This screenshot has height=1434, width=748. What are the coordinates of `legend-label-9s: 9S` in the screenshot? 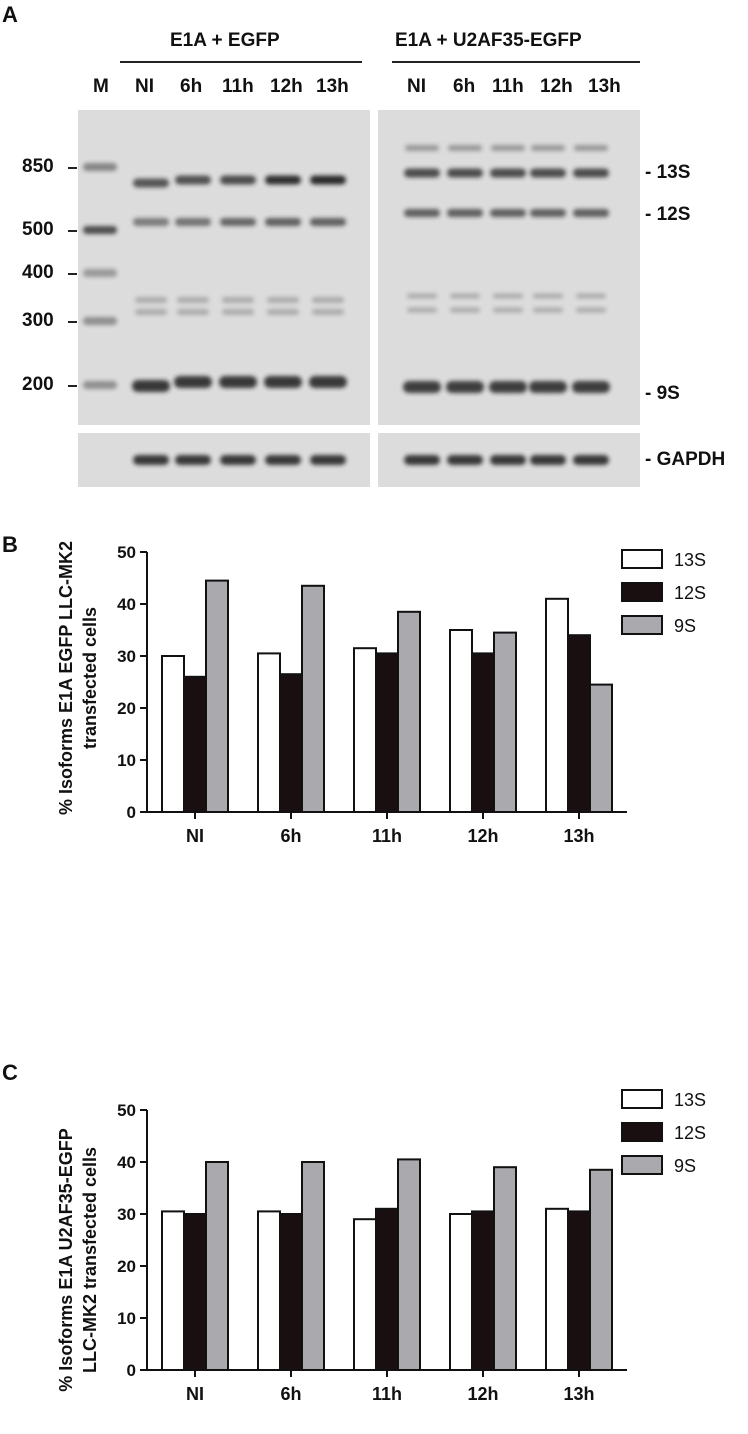 It's located at (685, 1166).